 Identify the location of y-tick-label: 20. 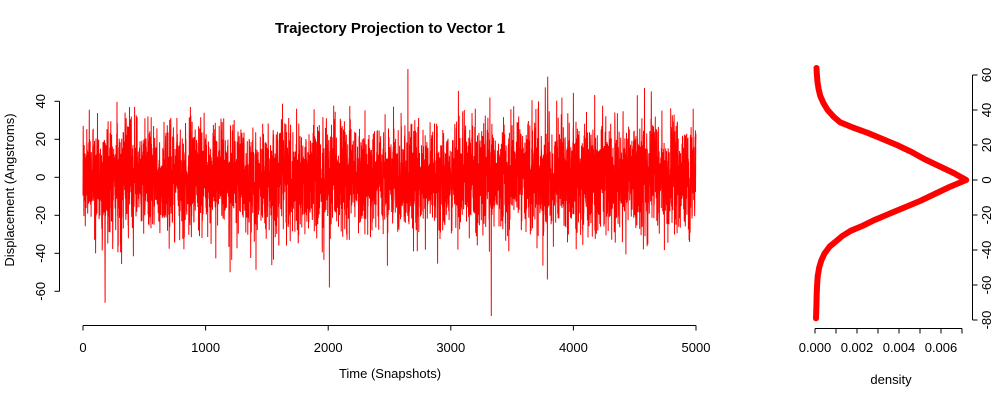
(40, 139).